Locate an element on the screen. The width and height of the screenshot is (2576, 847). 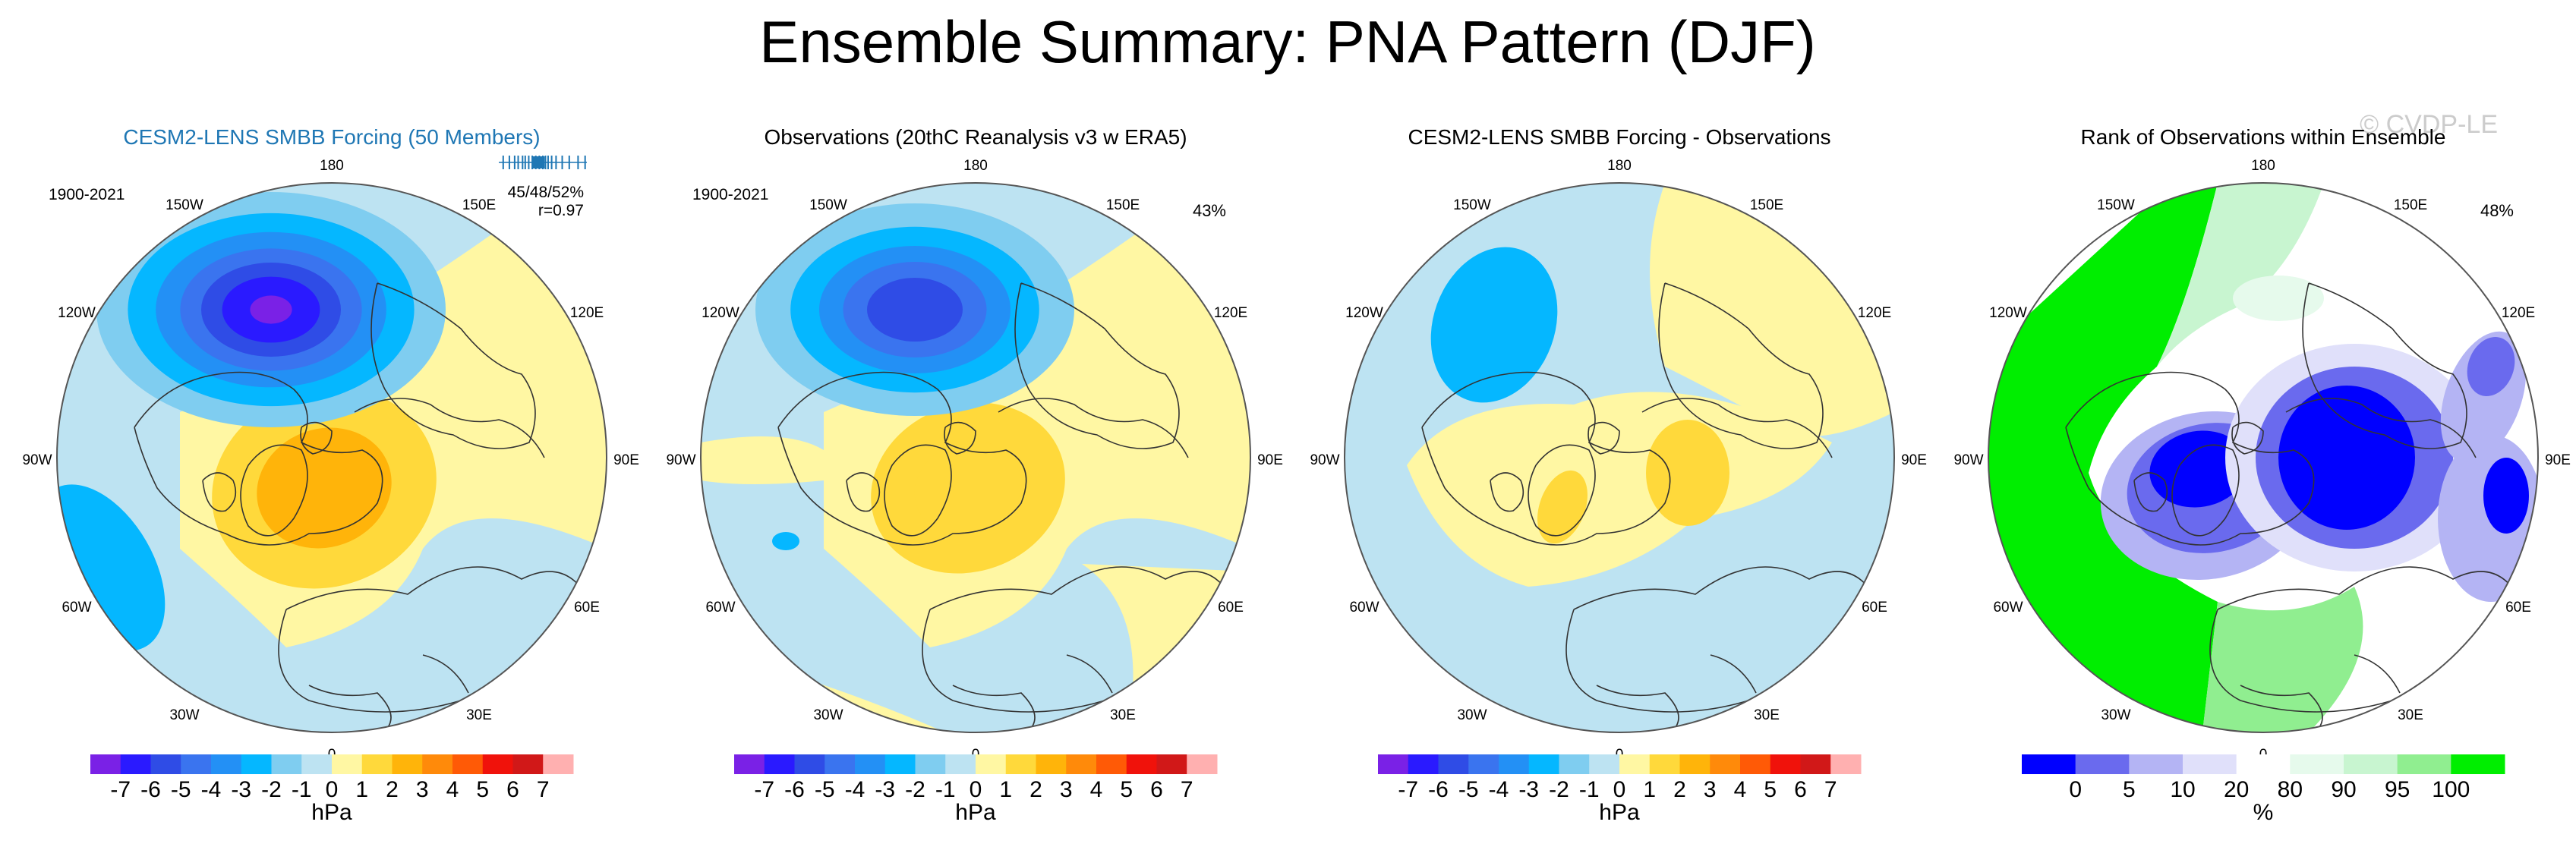
stats-correlation: r=0.97 is located at coordinates (561, 210).